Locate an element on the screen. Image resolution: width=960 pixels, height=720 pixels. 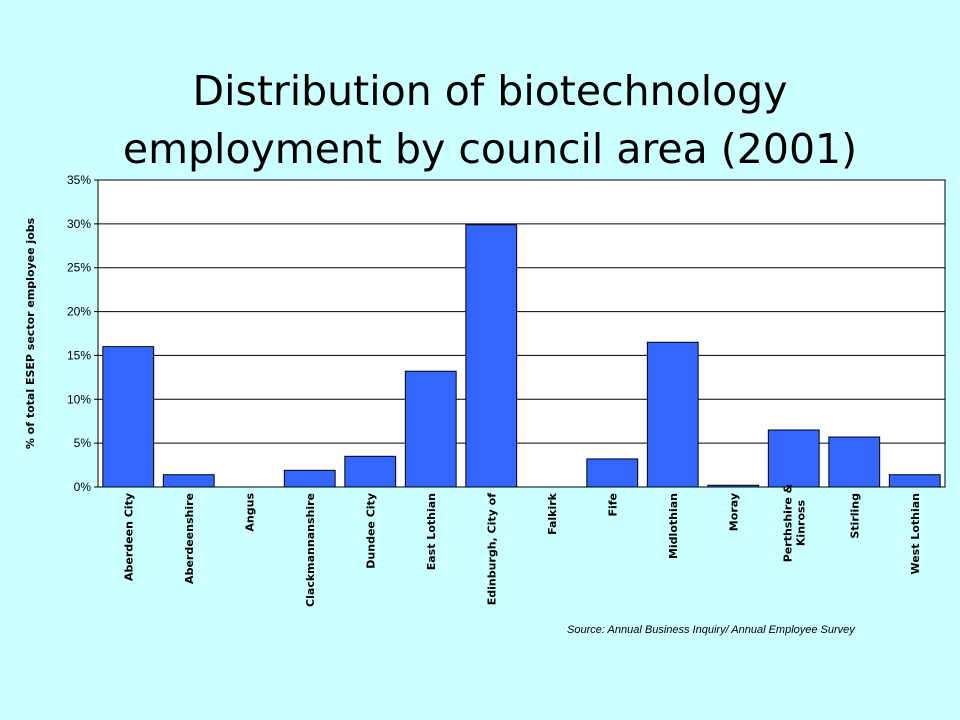
page-title-line-2: employment by council area (2001) is located at coordinates (490, 149).